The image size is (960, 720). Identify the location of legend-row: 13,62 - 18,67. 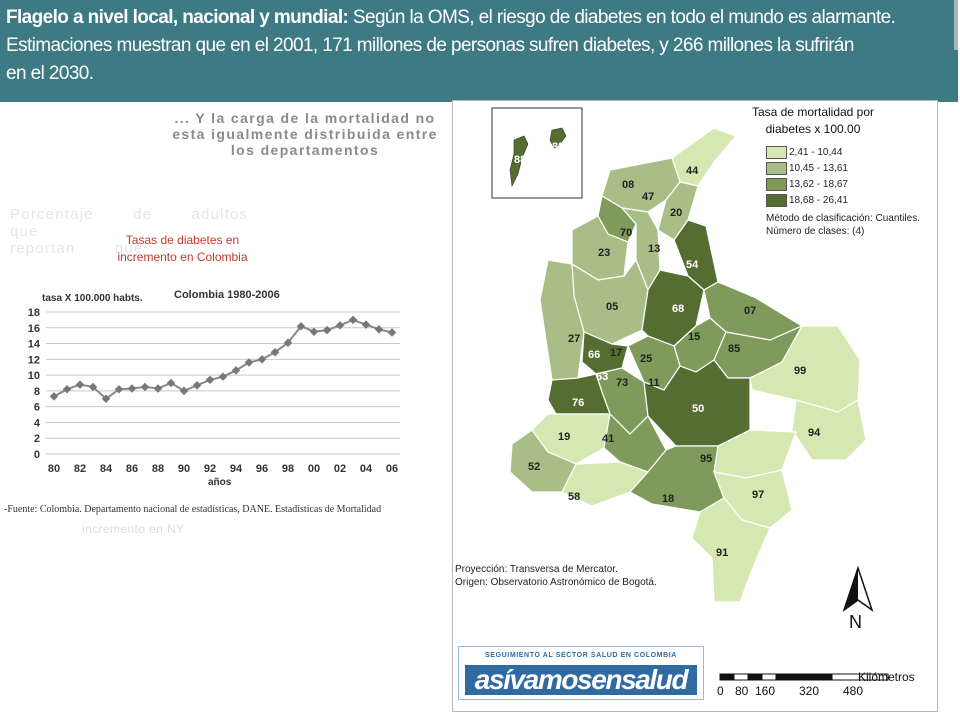
(807, 184).